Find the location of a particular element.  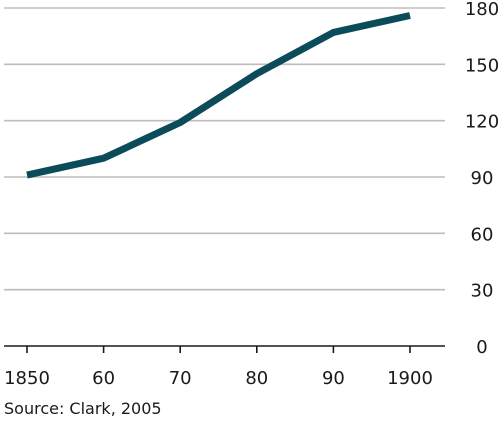

y-tick-label-0: 0 is located at coordinates (481, 347).